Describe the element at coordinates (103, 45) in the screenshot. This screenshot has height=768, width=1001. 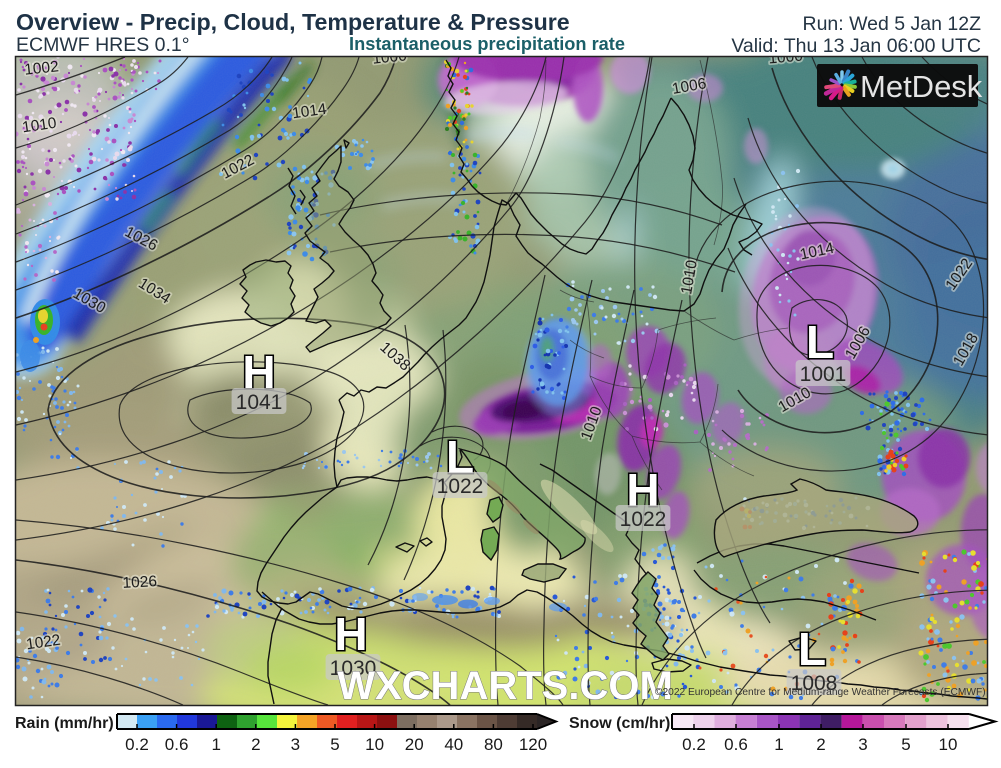
I see `svg-text: ECMWF HRES 0.1°` at that location.